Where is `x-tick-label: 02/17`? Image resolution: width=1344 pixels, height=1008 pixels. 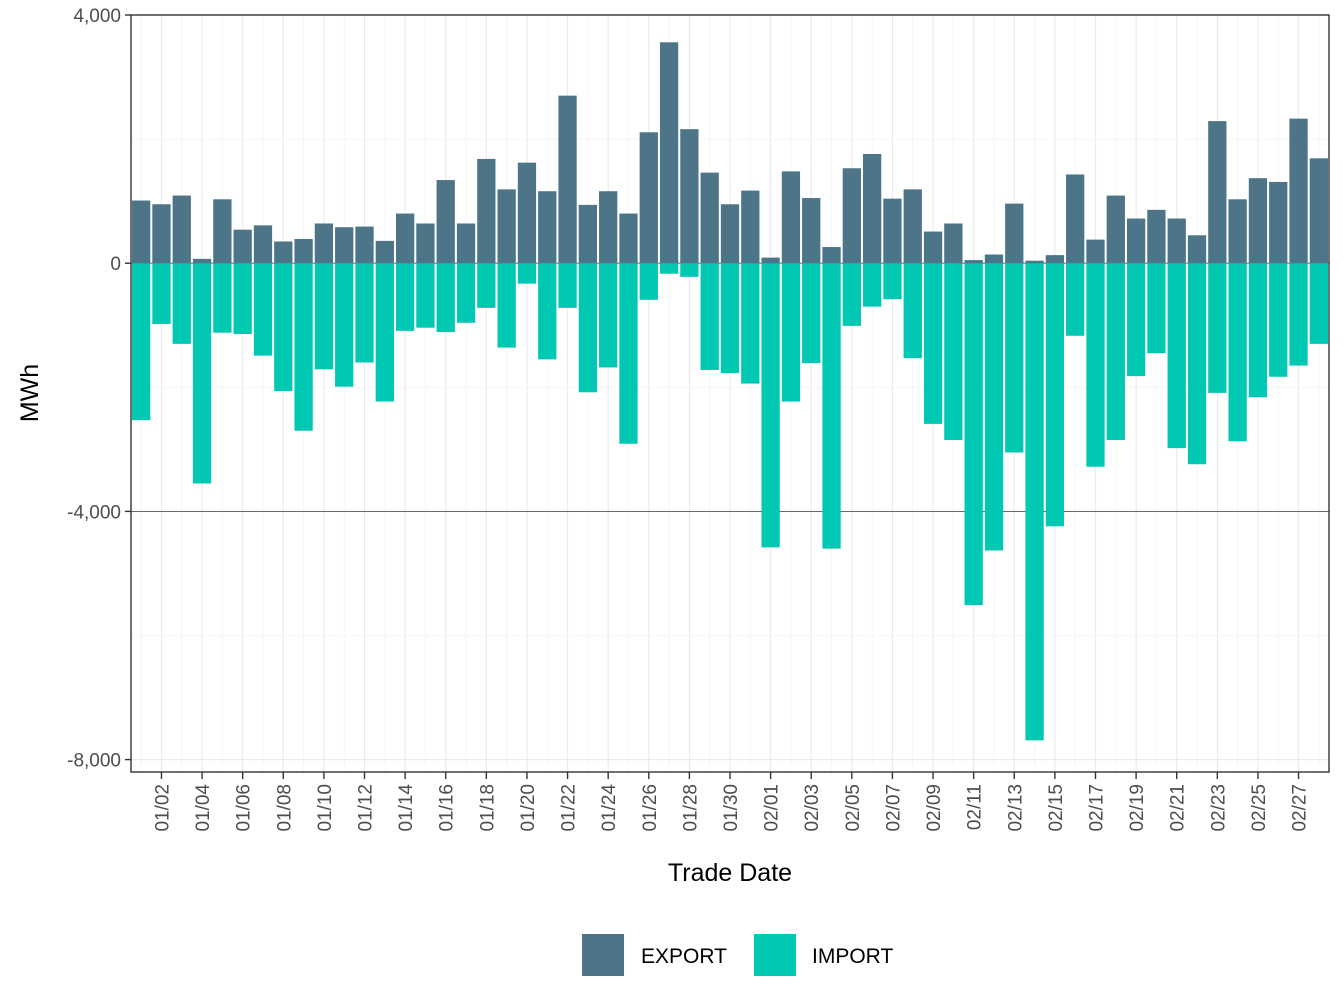
x-tick-label: 02/17 is located at coordinates (1096, 808).